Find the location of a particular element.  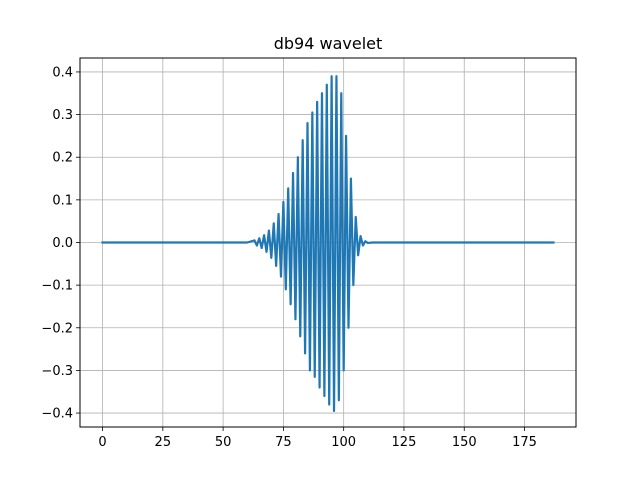

x-tick-label: 175 is located at coordinates (524, 442).